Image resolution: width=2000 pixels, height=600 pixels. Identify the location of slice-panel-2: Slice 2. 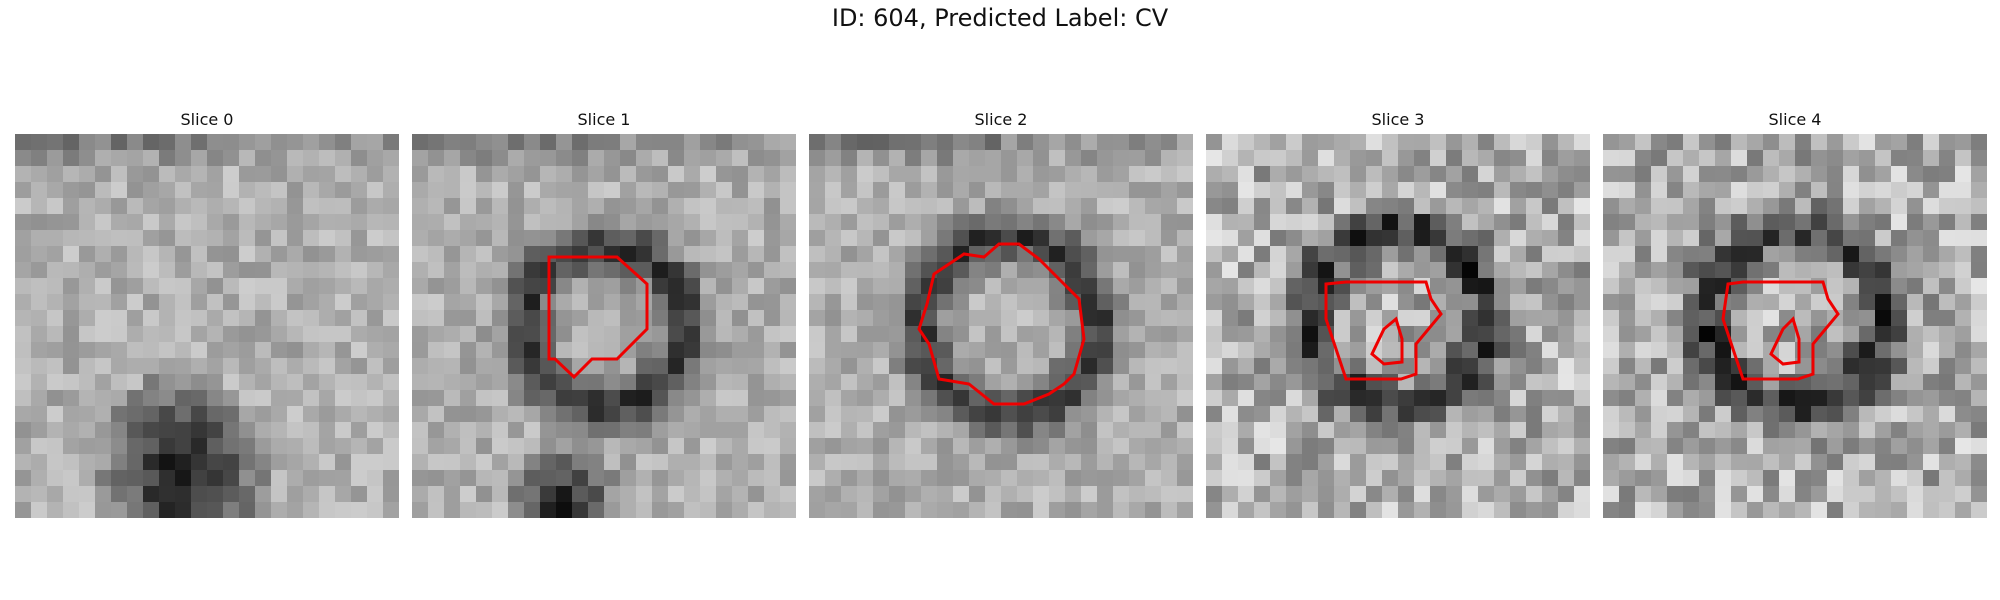
(1001, 313).